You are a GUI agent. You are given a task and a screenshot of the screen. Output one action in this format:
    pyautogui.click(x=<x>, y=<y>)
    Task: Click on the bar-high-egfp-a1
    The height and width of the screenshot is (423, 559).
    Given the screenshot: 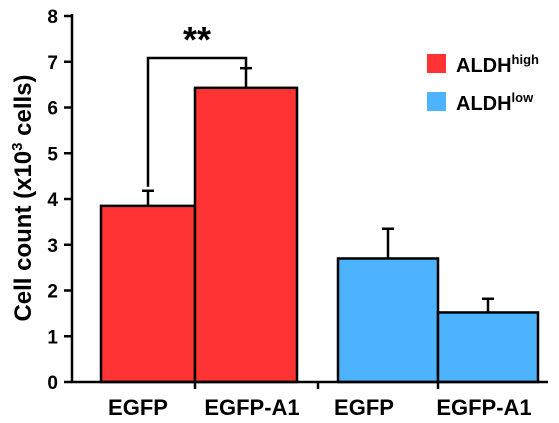 What is the action you would take?
    pyautogui.click(x=246, y=235)
    